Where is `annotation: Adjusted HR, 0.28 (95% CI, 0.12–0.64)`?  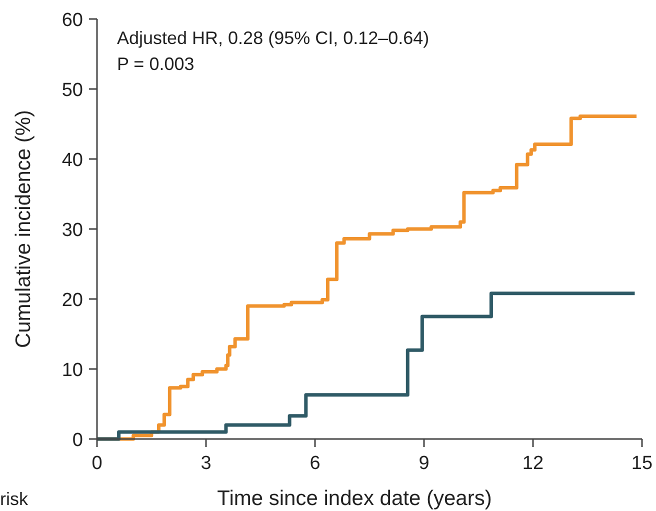
annotation: Adjusted HR, 0.28 (95% CI, 0.12–0.64) is located at coordinates (273, 38).